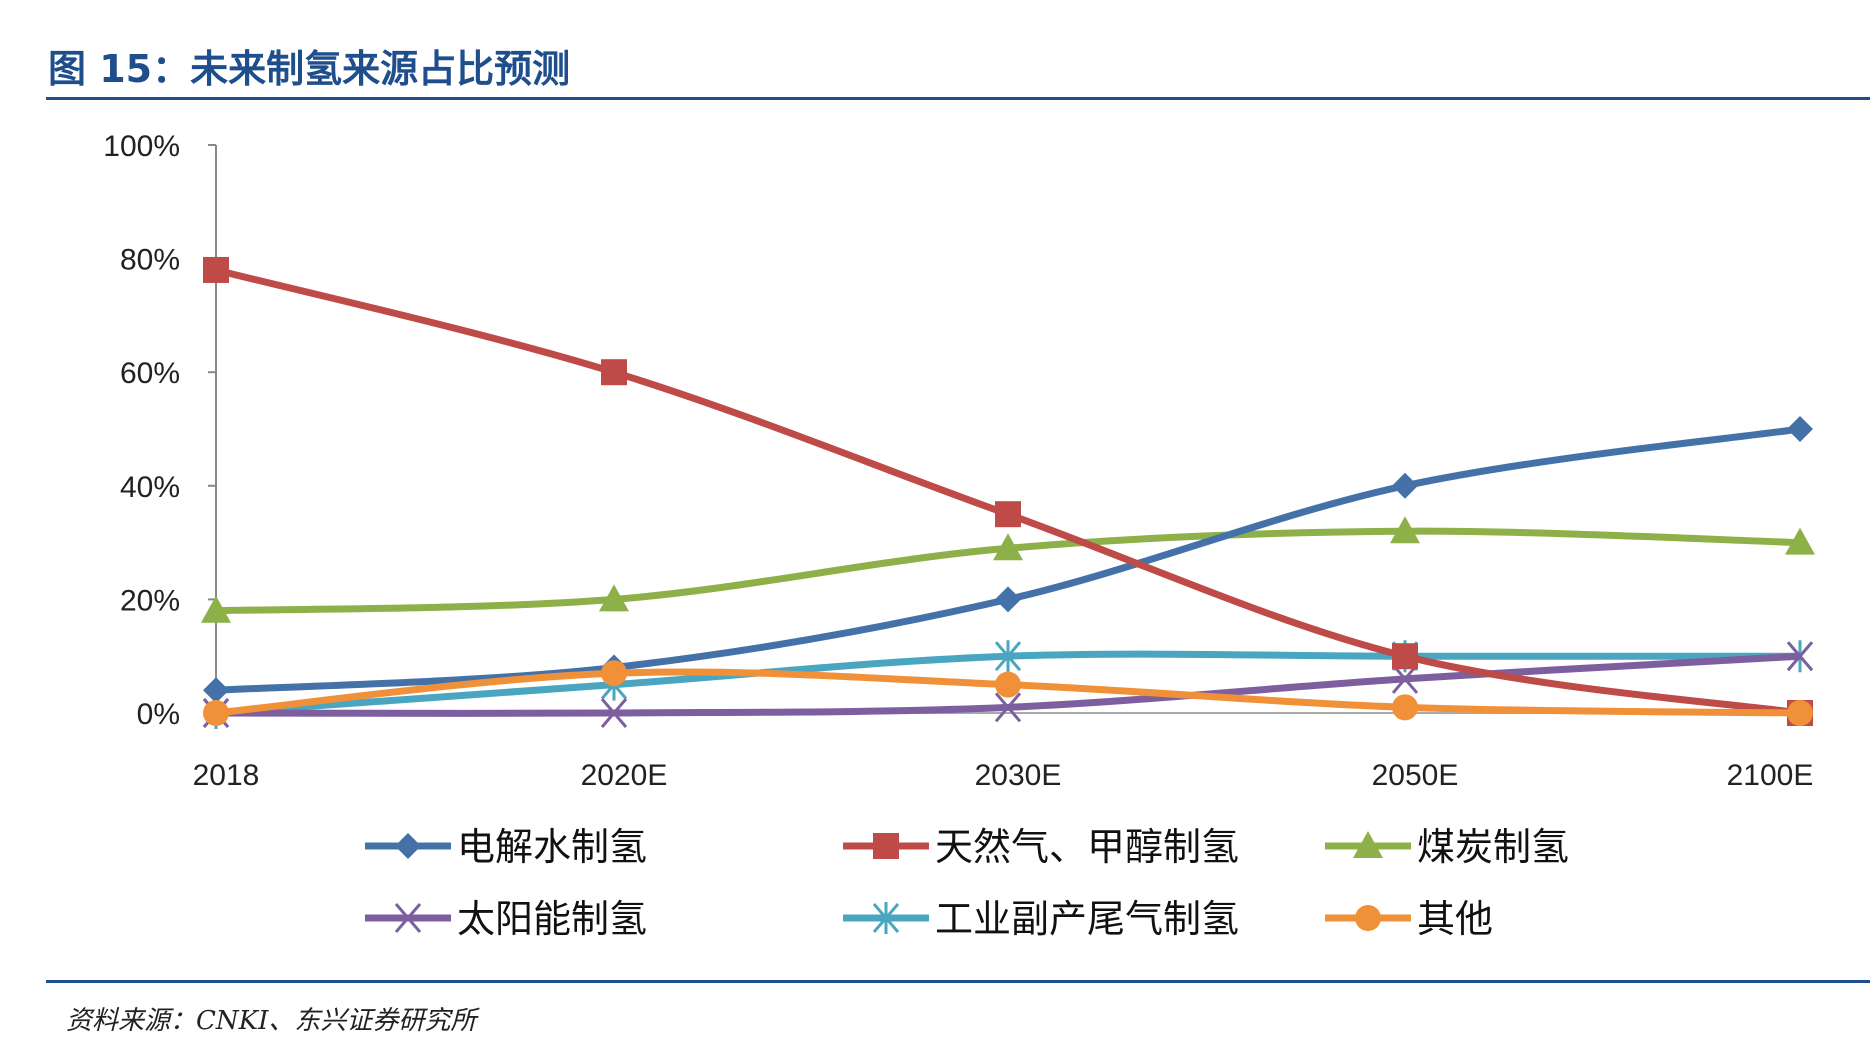  Describe the element at coordinates (958, 981) in the screenshot. I see `bottom-rule` at that location.